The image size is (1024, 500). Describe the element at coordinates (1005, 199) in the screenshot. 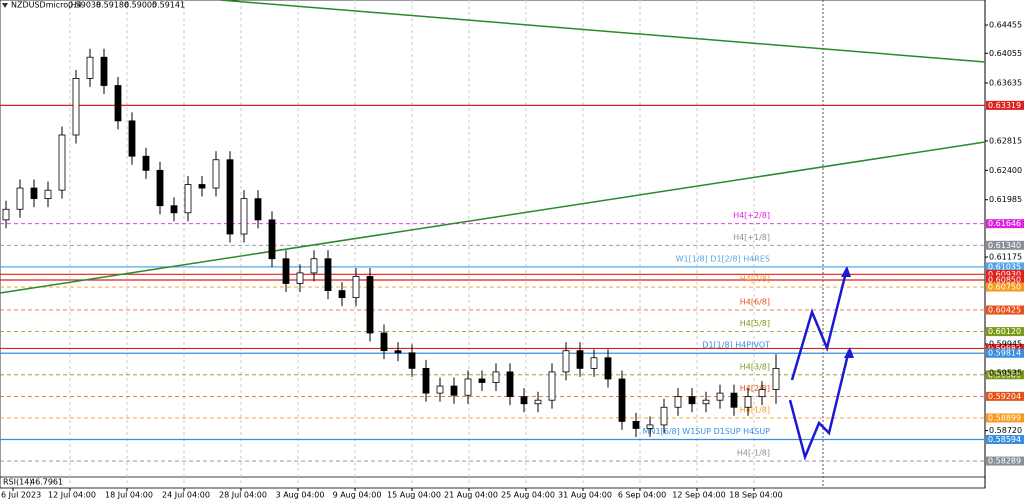

I see `y-tick-label: 0.61985` at that location.